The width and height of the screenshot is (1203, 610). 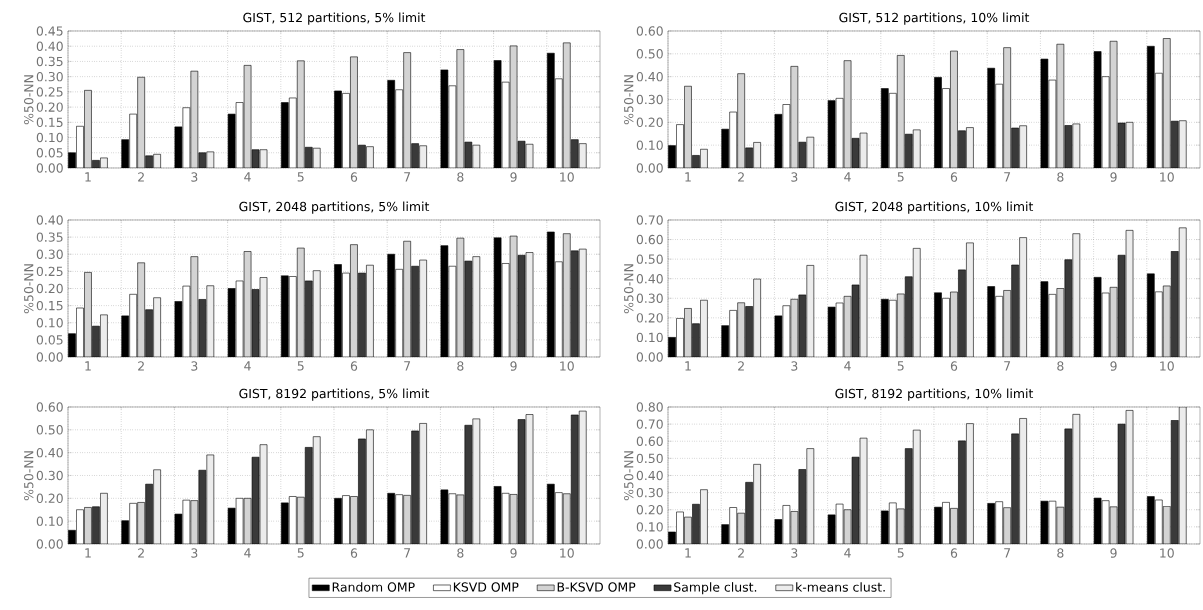 I want to click on legend-label: k-means clust., so click(x=840, y=587).